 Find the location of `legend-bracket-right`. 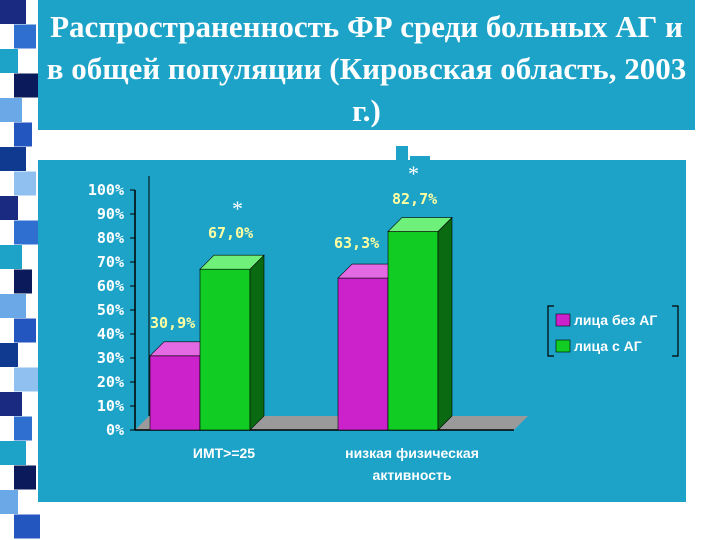

legend-bracket-right is located at coordinates (675, 331).